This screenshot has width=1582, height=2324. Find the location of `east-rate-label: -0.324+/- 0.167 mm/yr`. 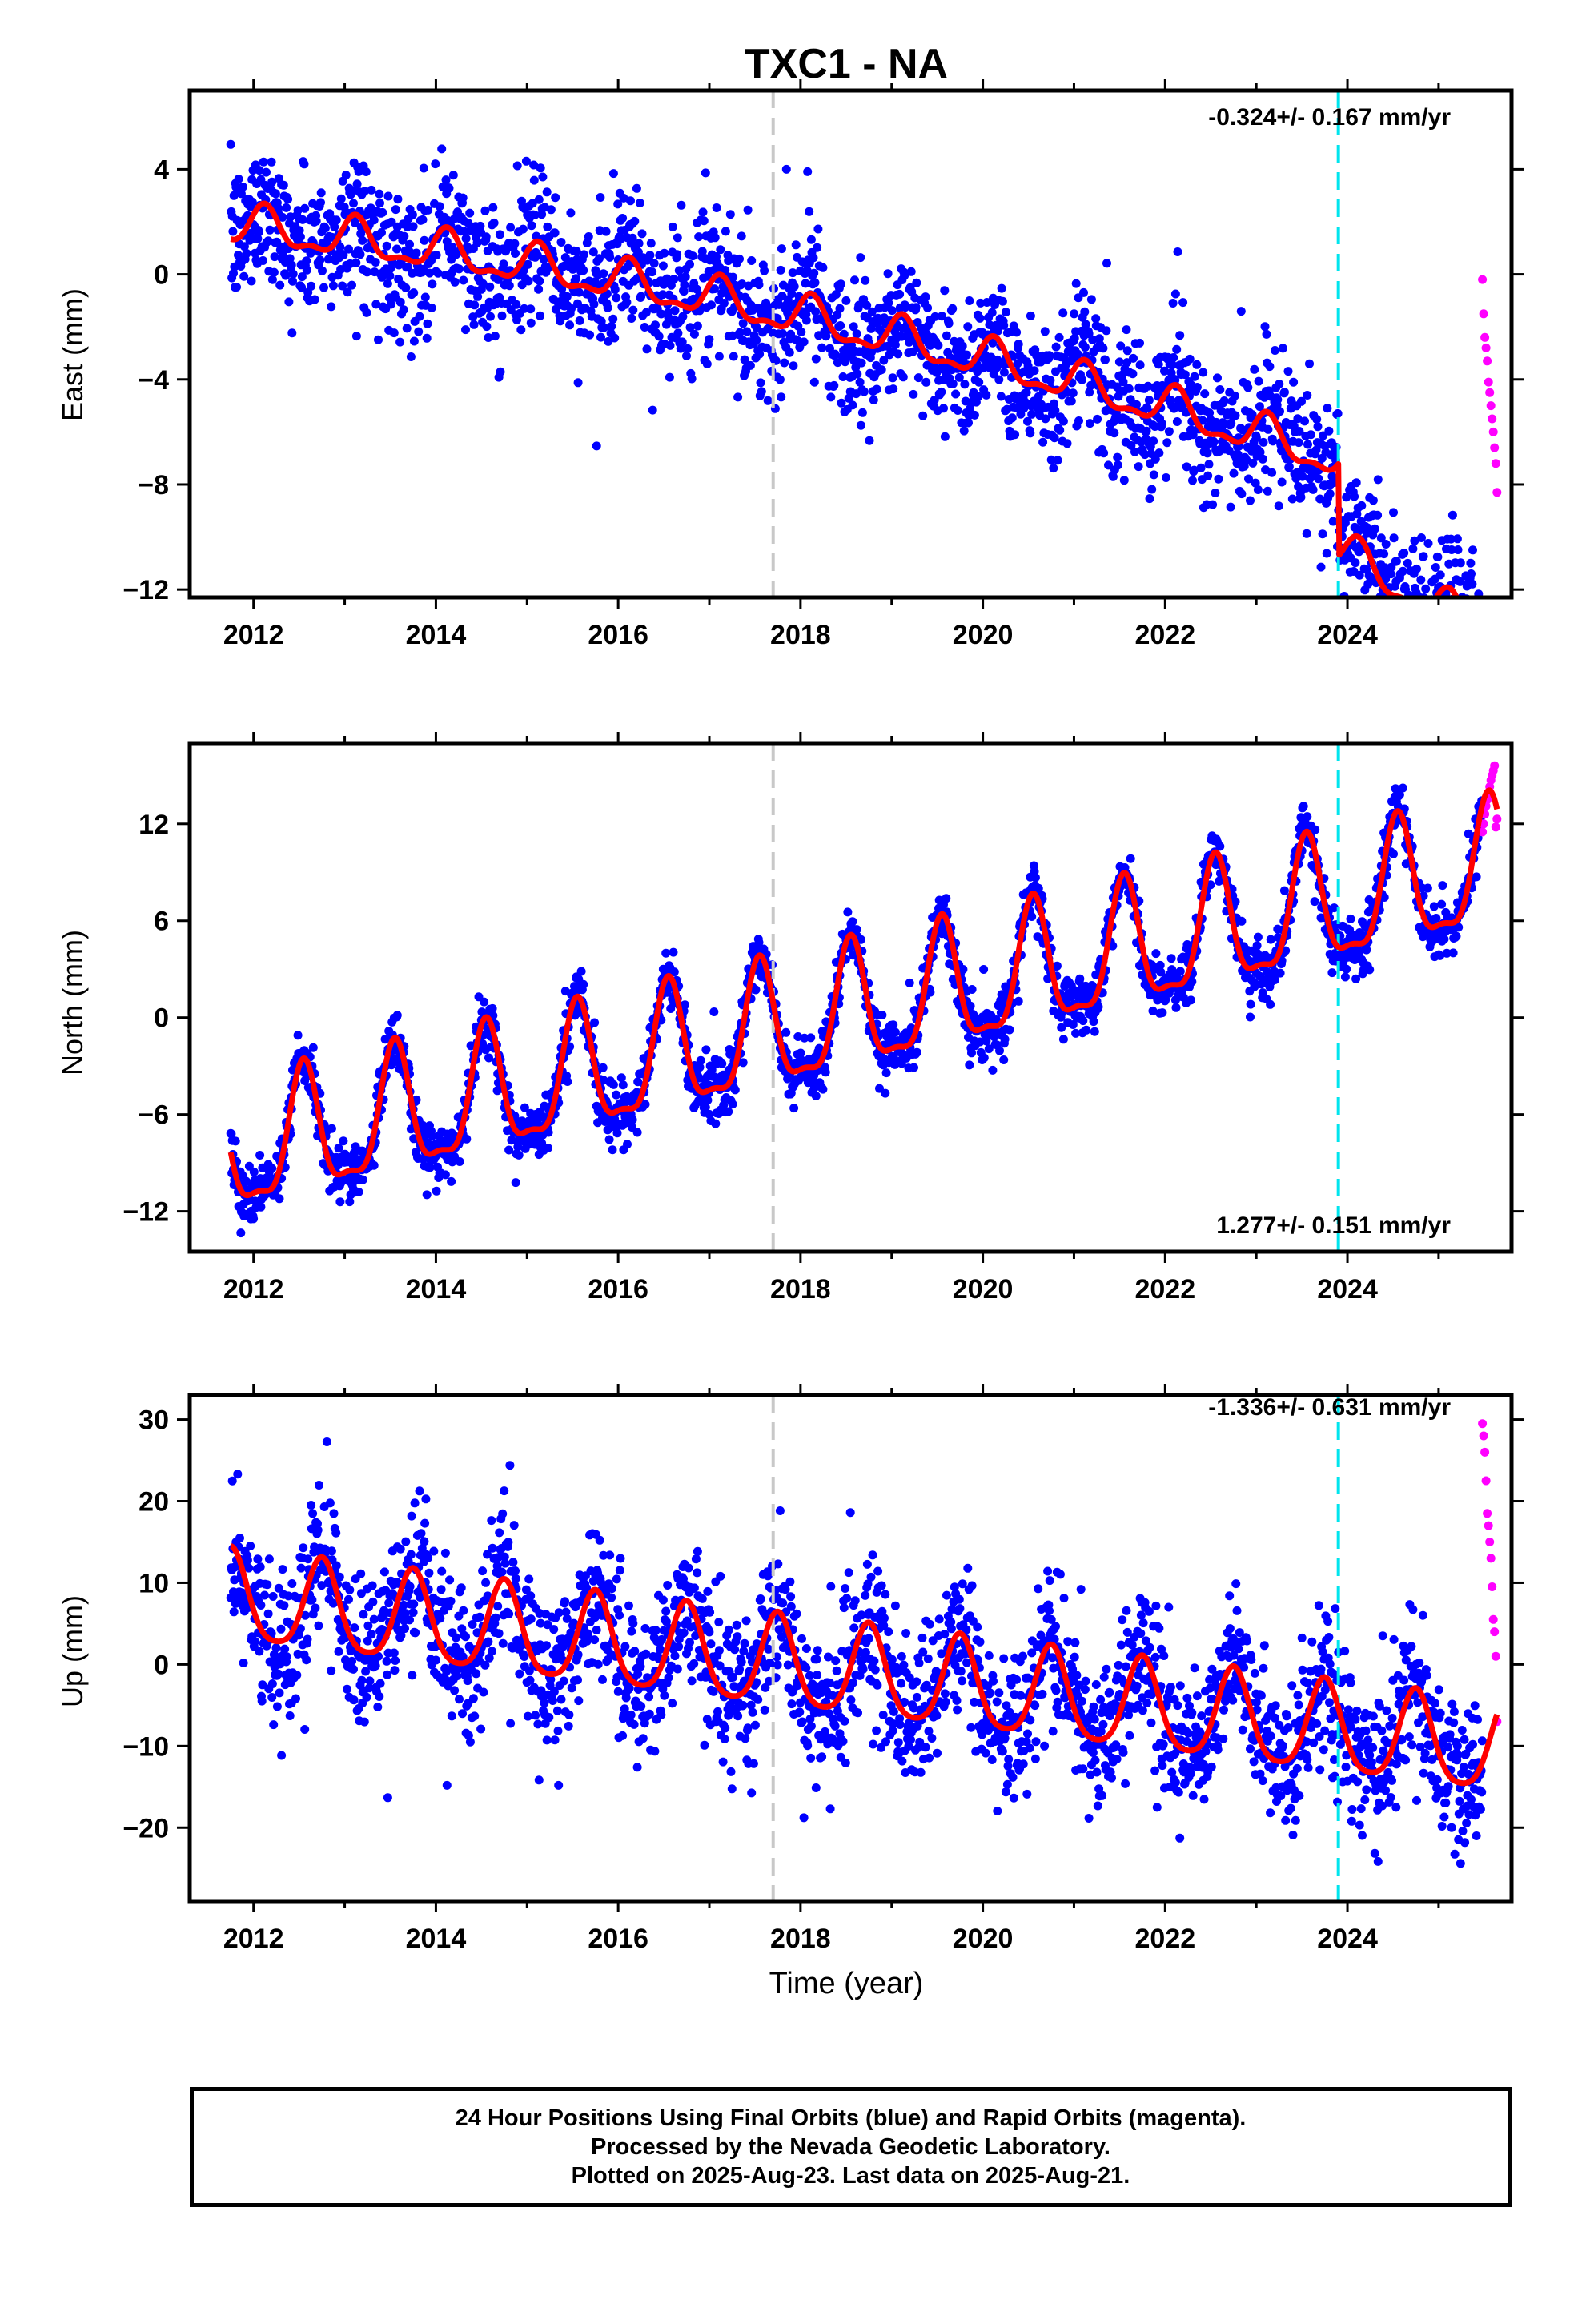

east-rate-label: -0.324+/- 0.167 mm/yr is located at coordinates (1329, 118).